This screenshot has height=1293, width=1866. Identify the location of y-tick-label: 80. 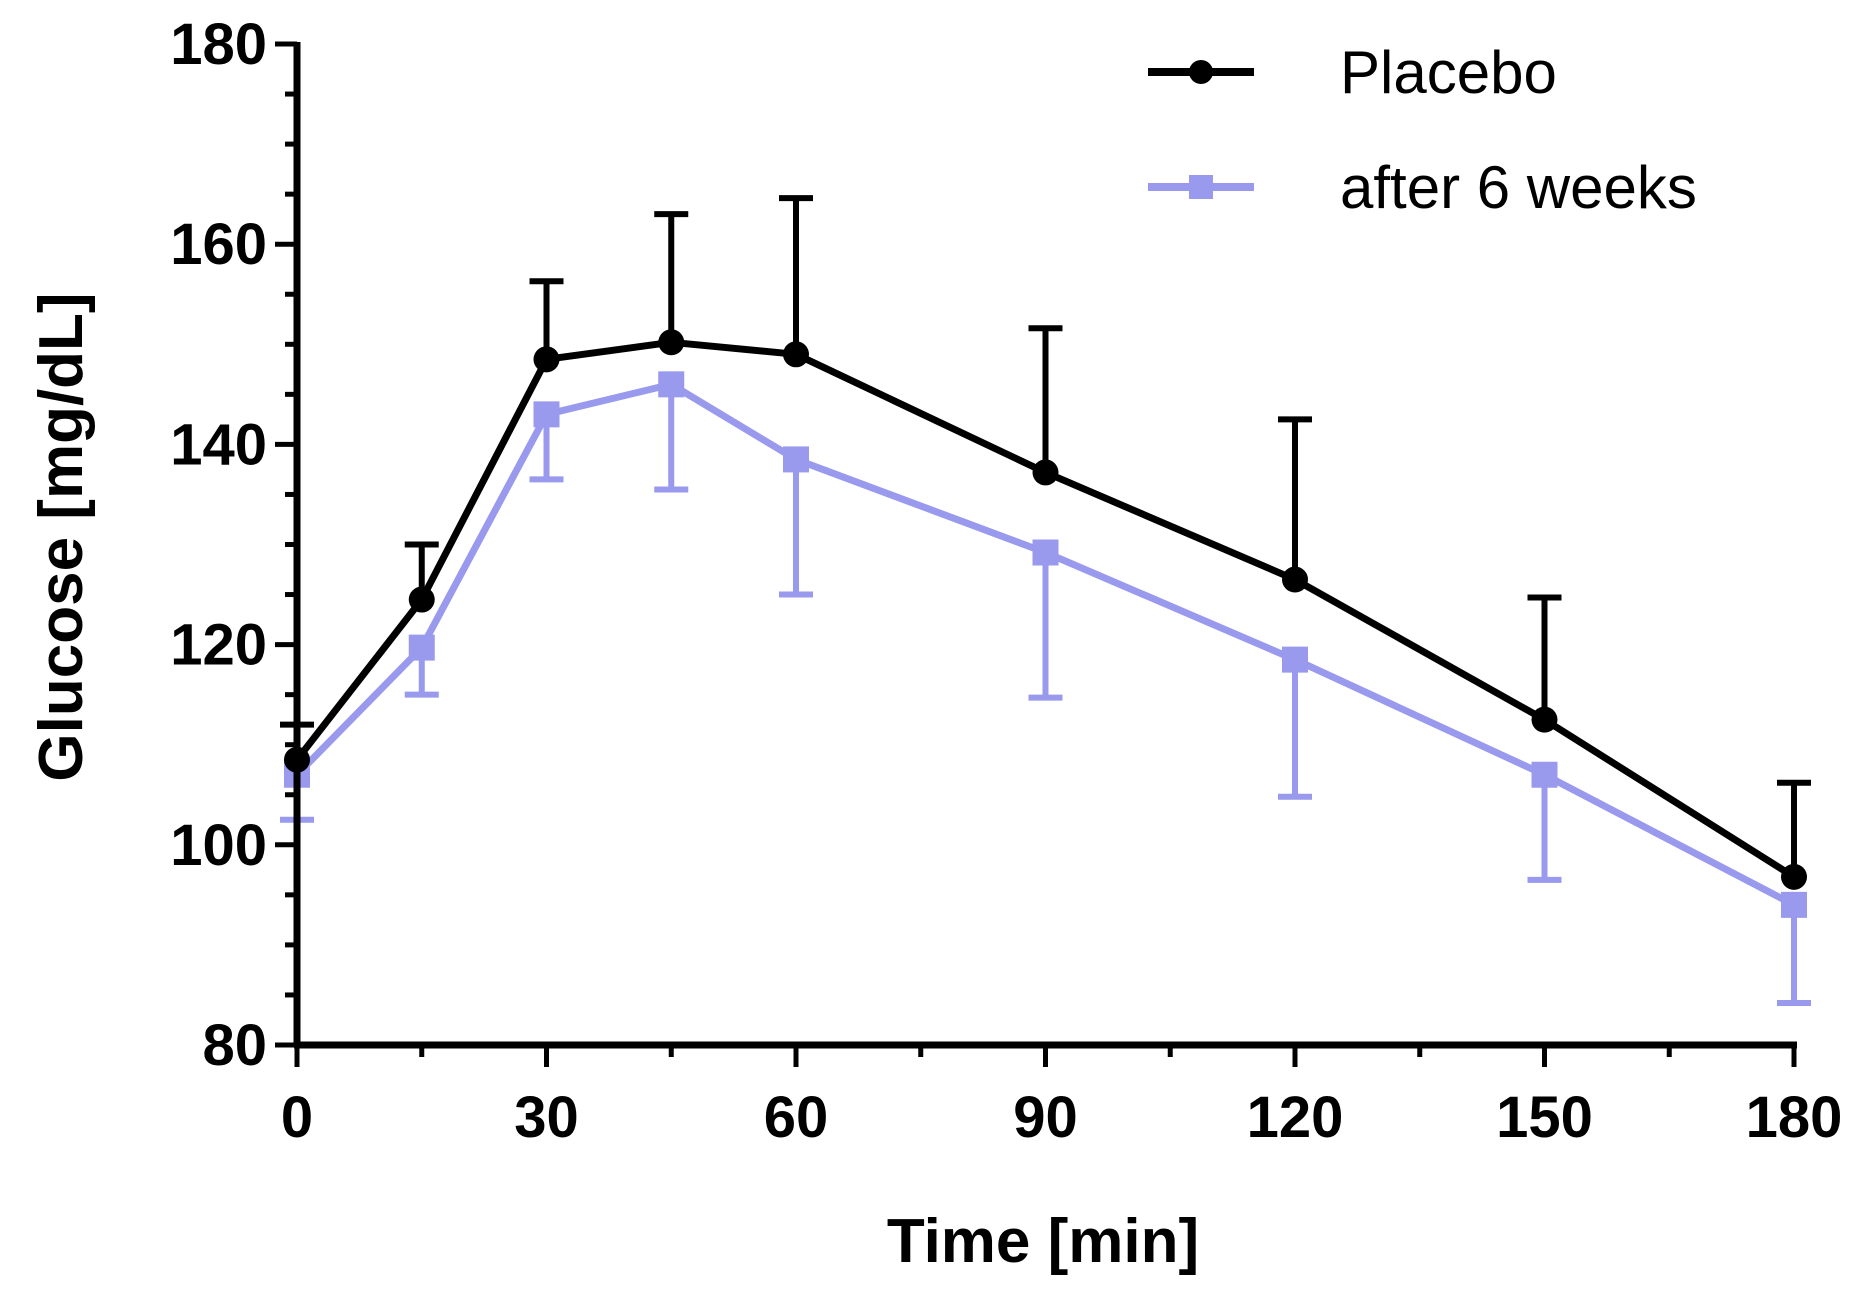
(234, 1045).